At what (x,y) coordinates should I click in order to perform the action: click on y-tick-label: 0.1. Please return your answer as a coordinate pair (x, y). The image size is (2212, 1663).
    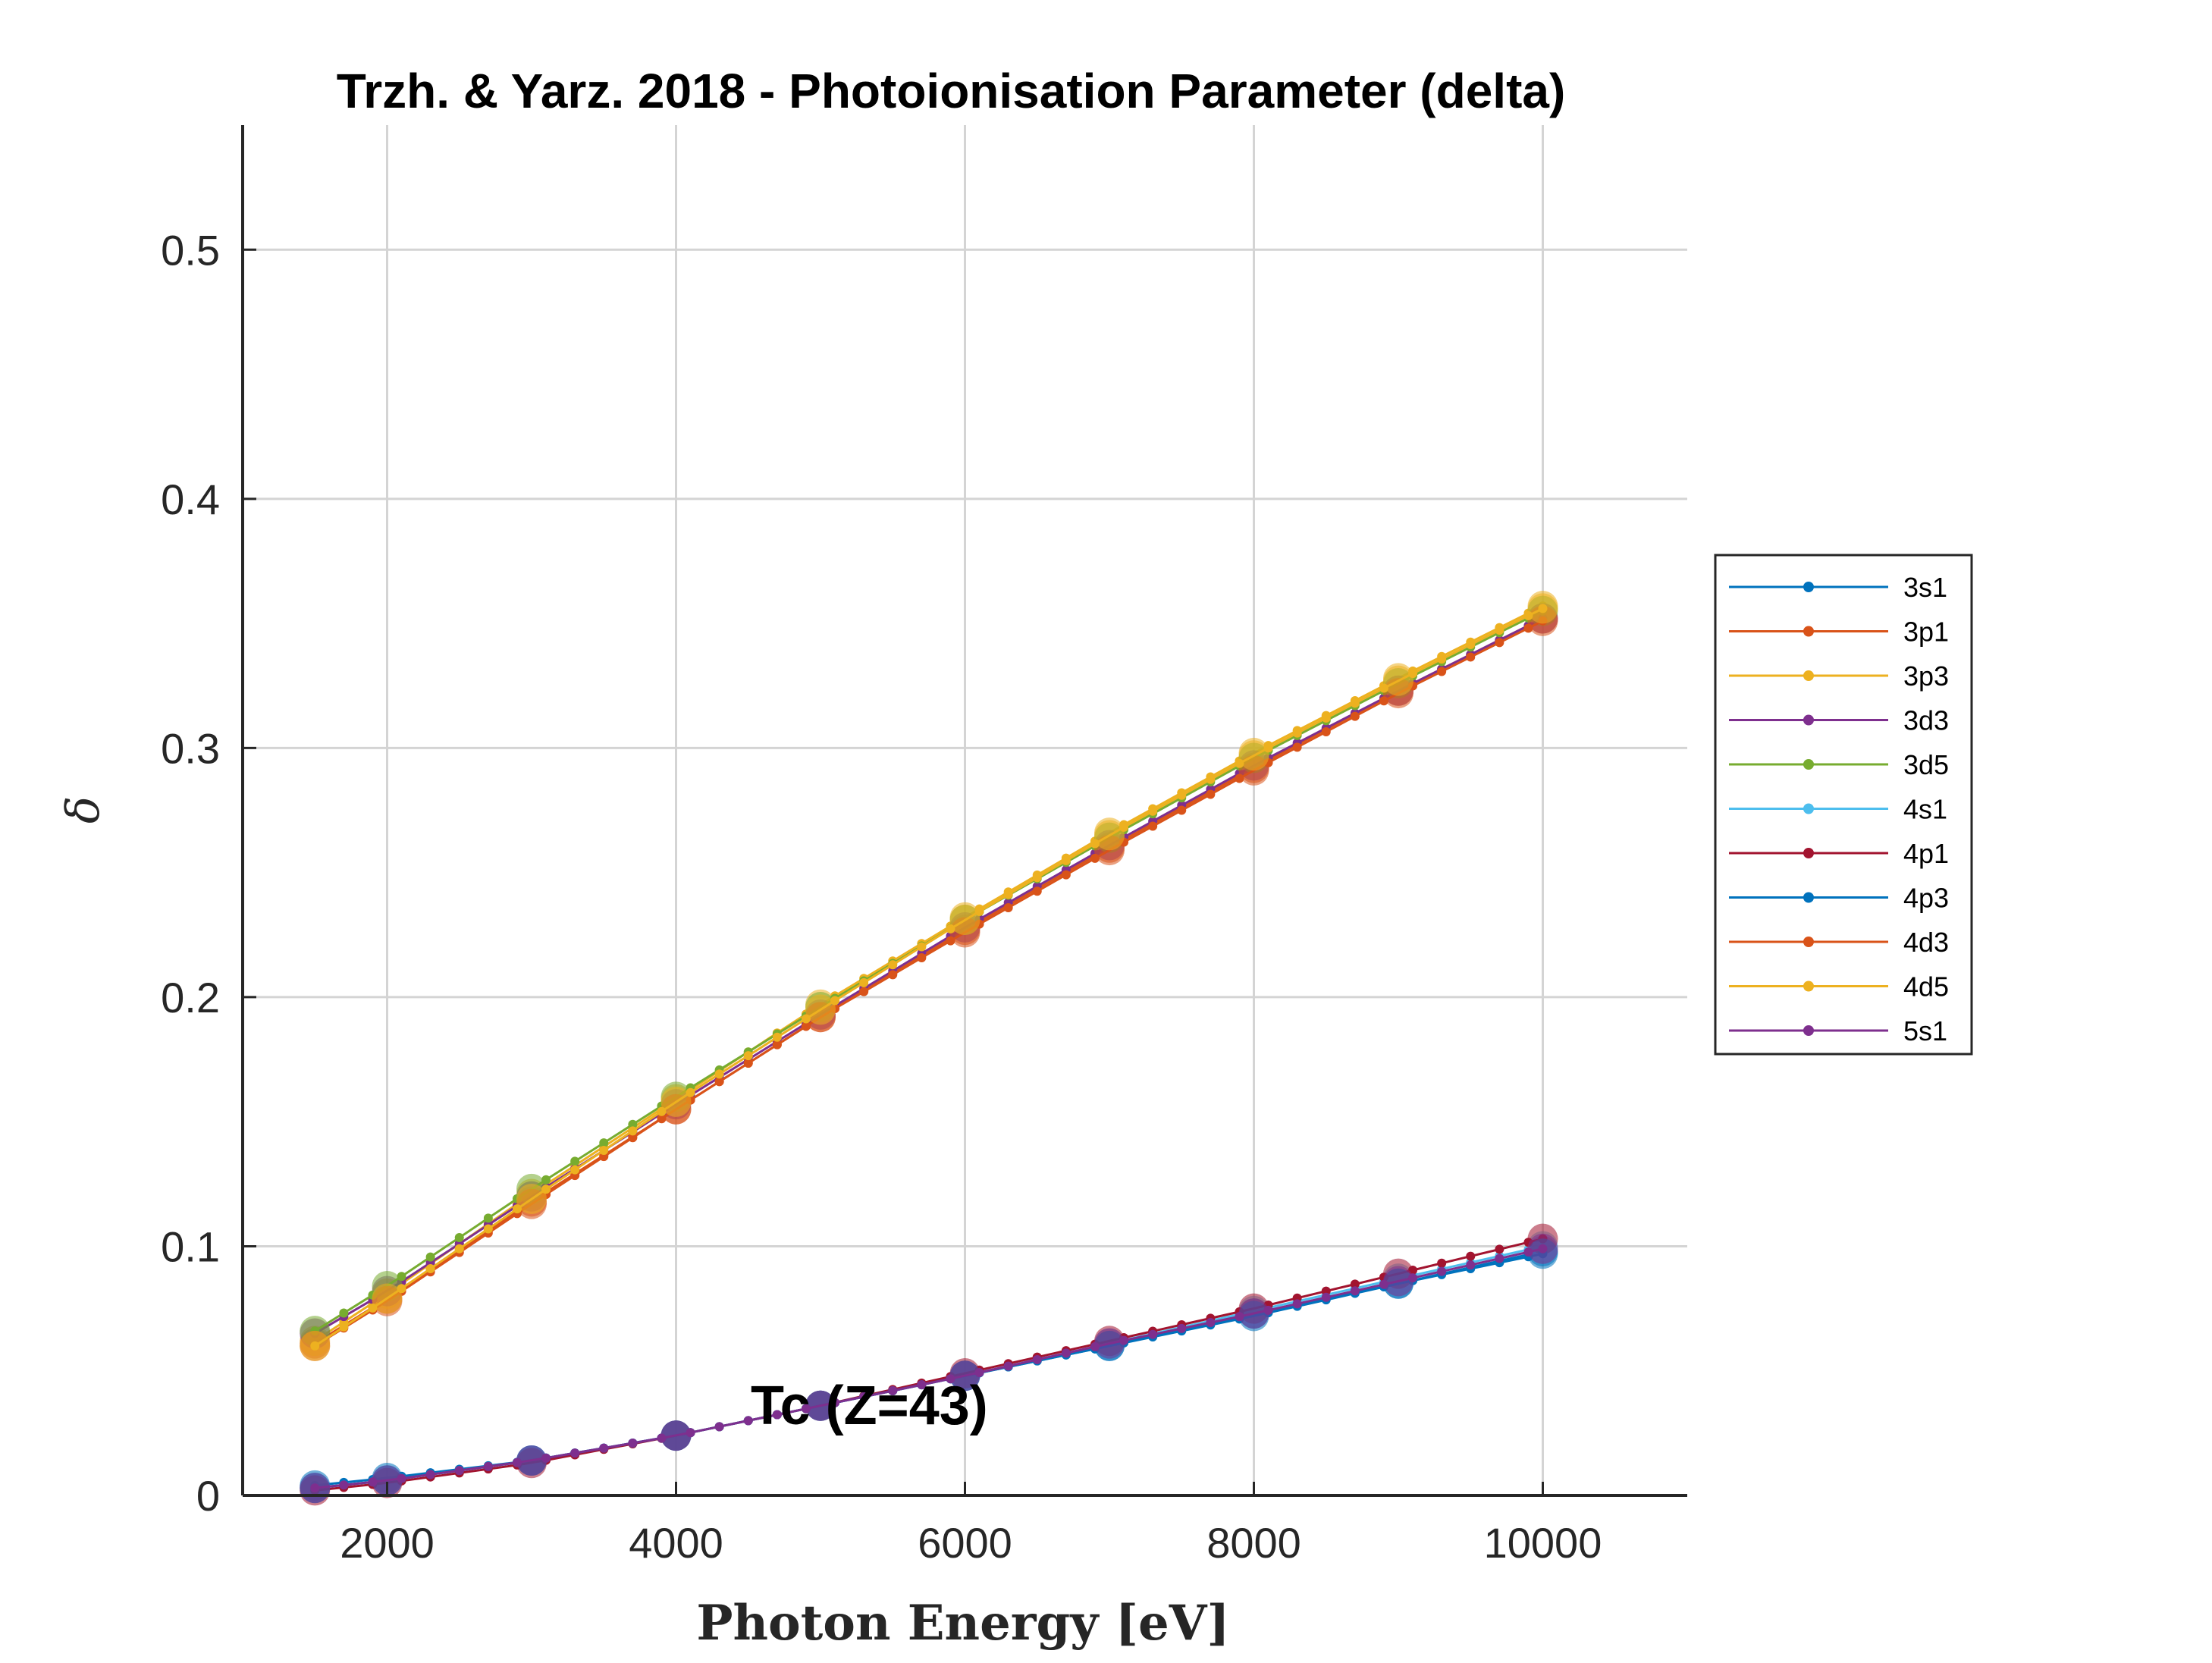
    Looking at the image, I should click on (190, 1246).